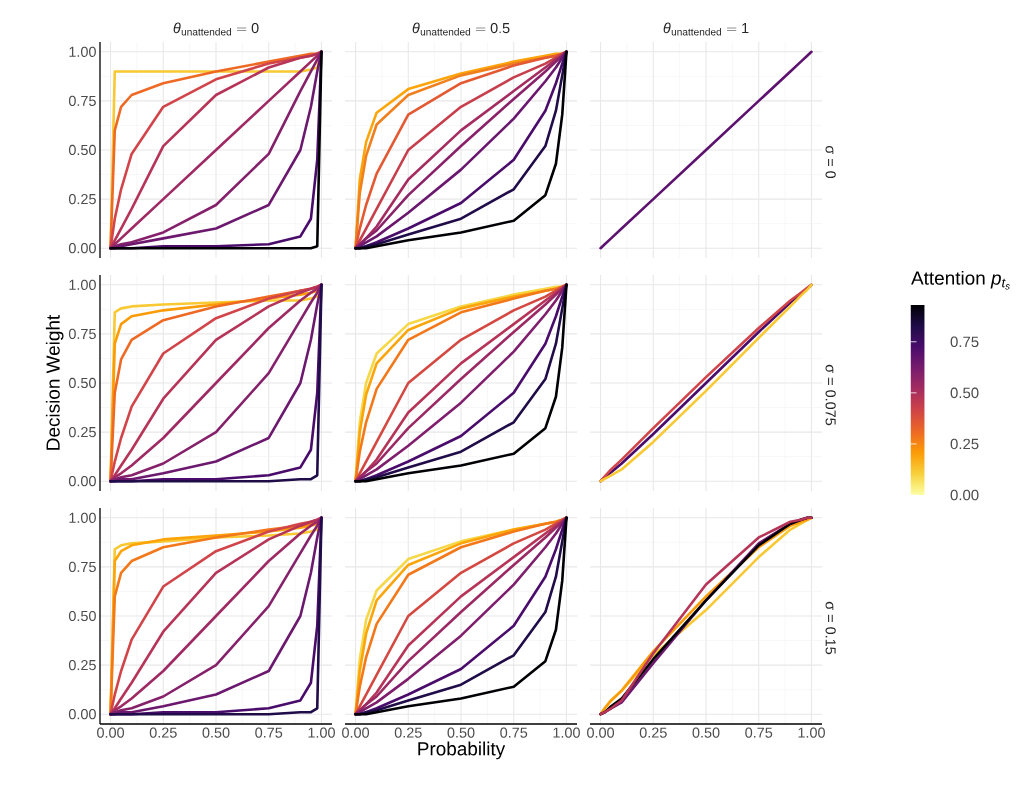 This screenshot has width=1032, height=788. Describe the element at coordinates (830, 628) in the screenshot. I see `y2-axis-title: σ = 0.15` at that location.